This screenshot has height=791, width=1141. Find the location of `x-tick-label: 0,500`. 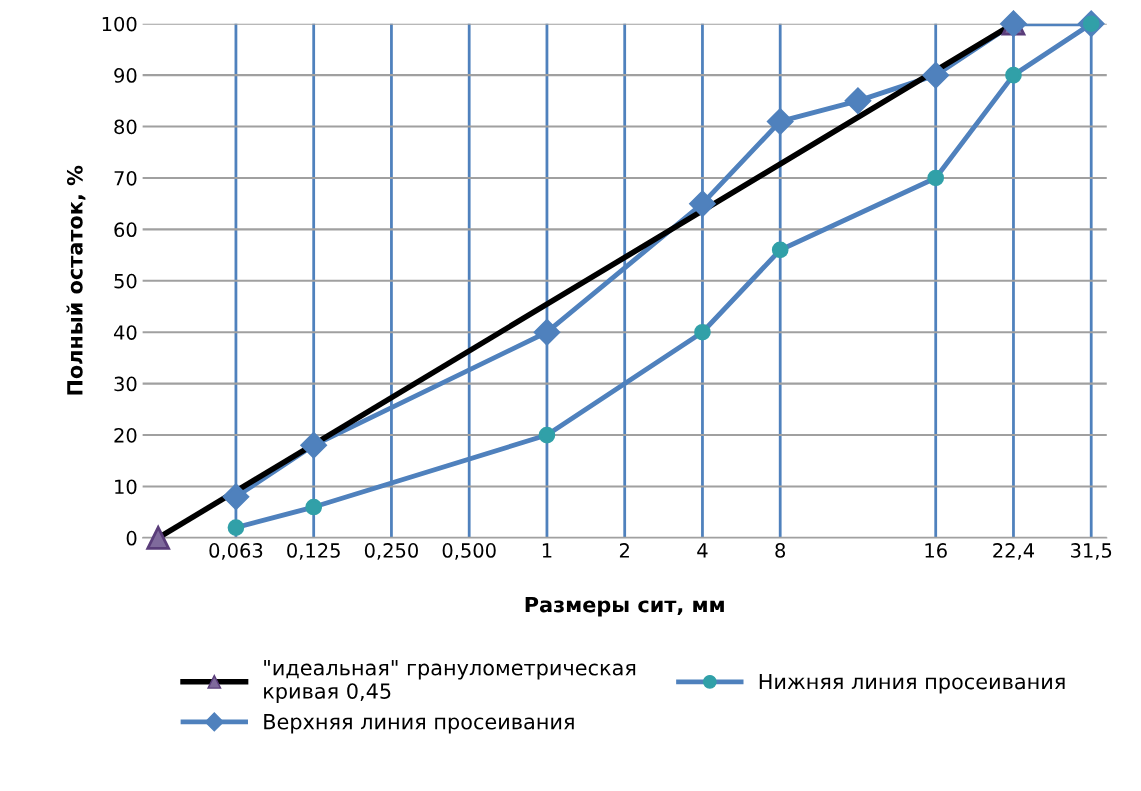

x-tick-label: 0,500 is located at coordinates (469, 551).